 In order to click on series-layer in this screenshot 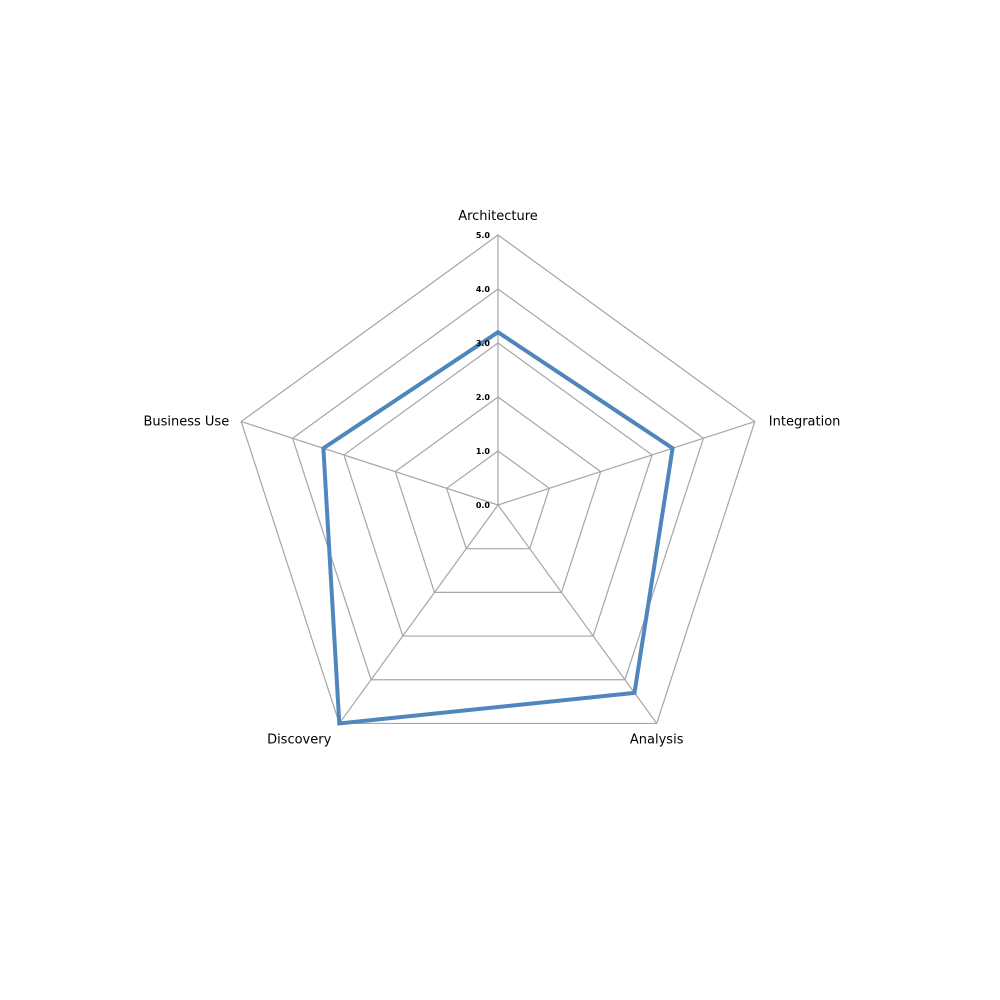, I will do `click(498, 527)`.